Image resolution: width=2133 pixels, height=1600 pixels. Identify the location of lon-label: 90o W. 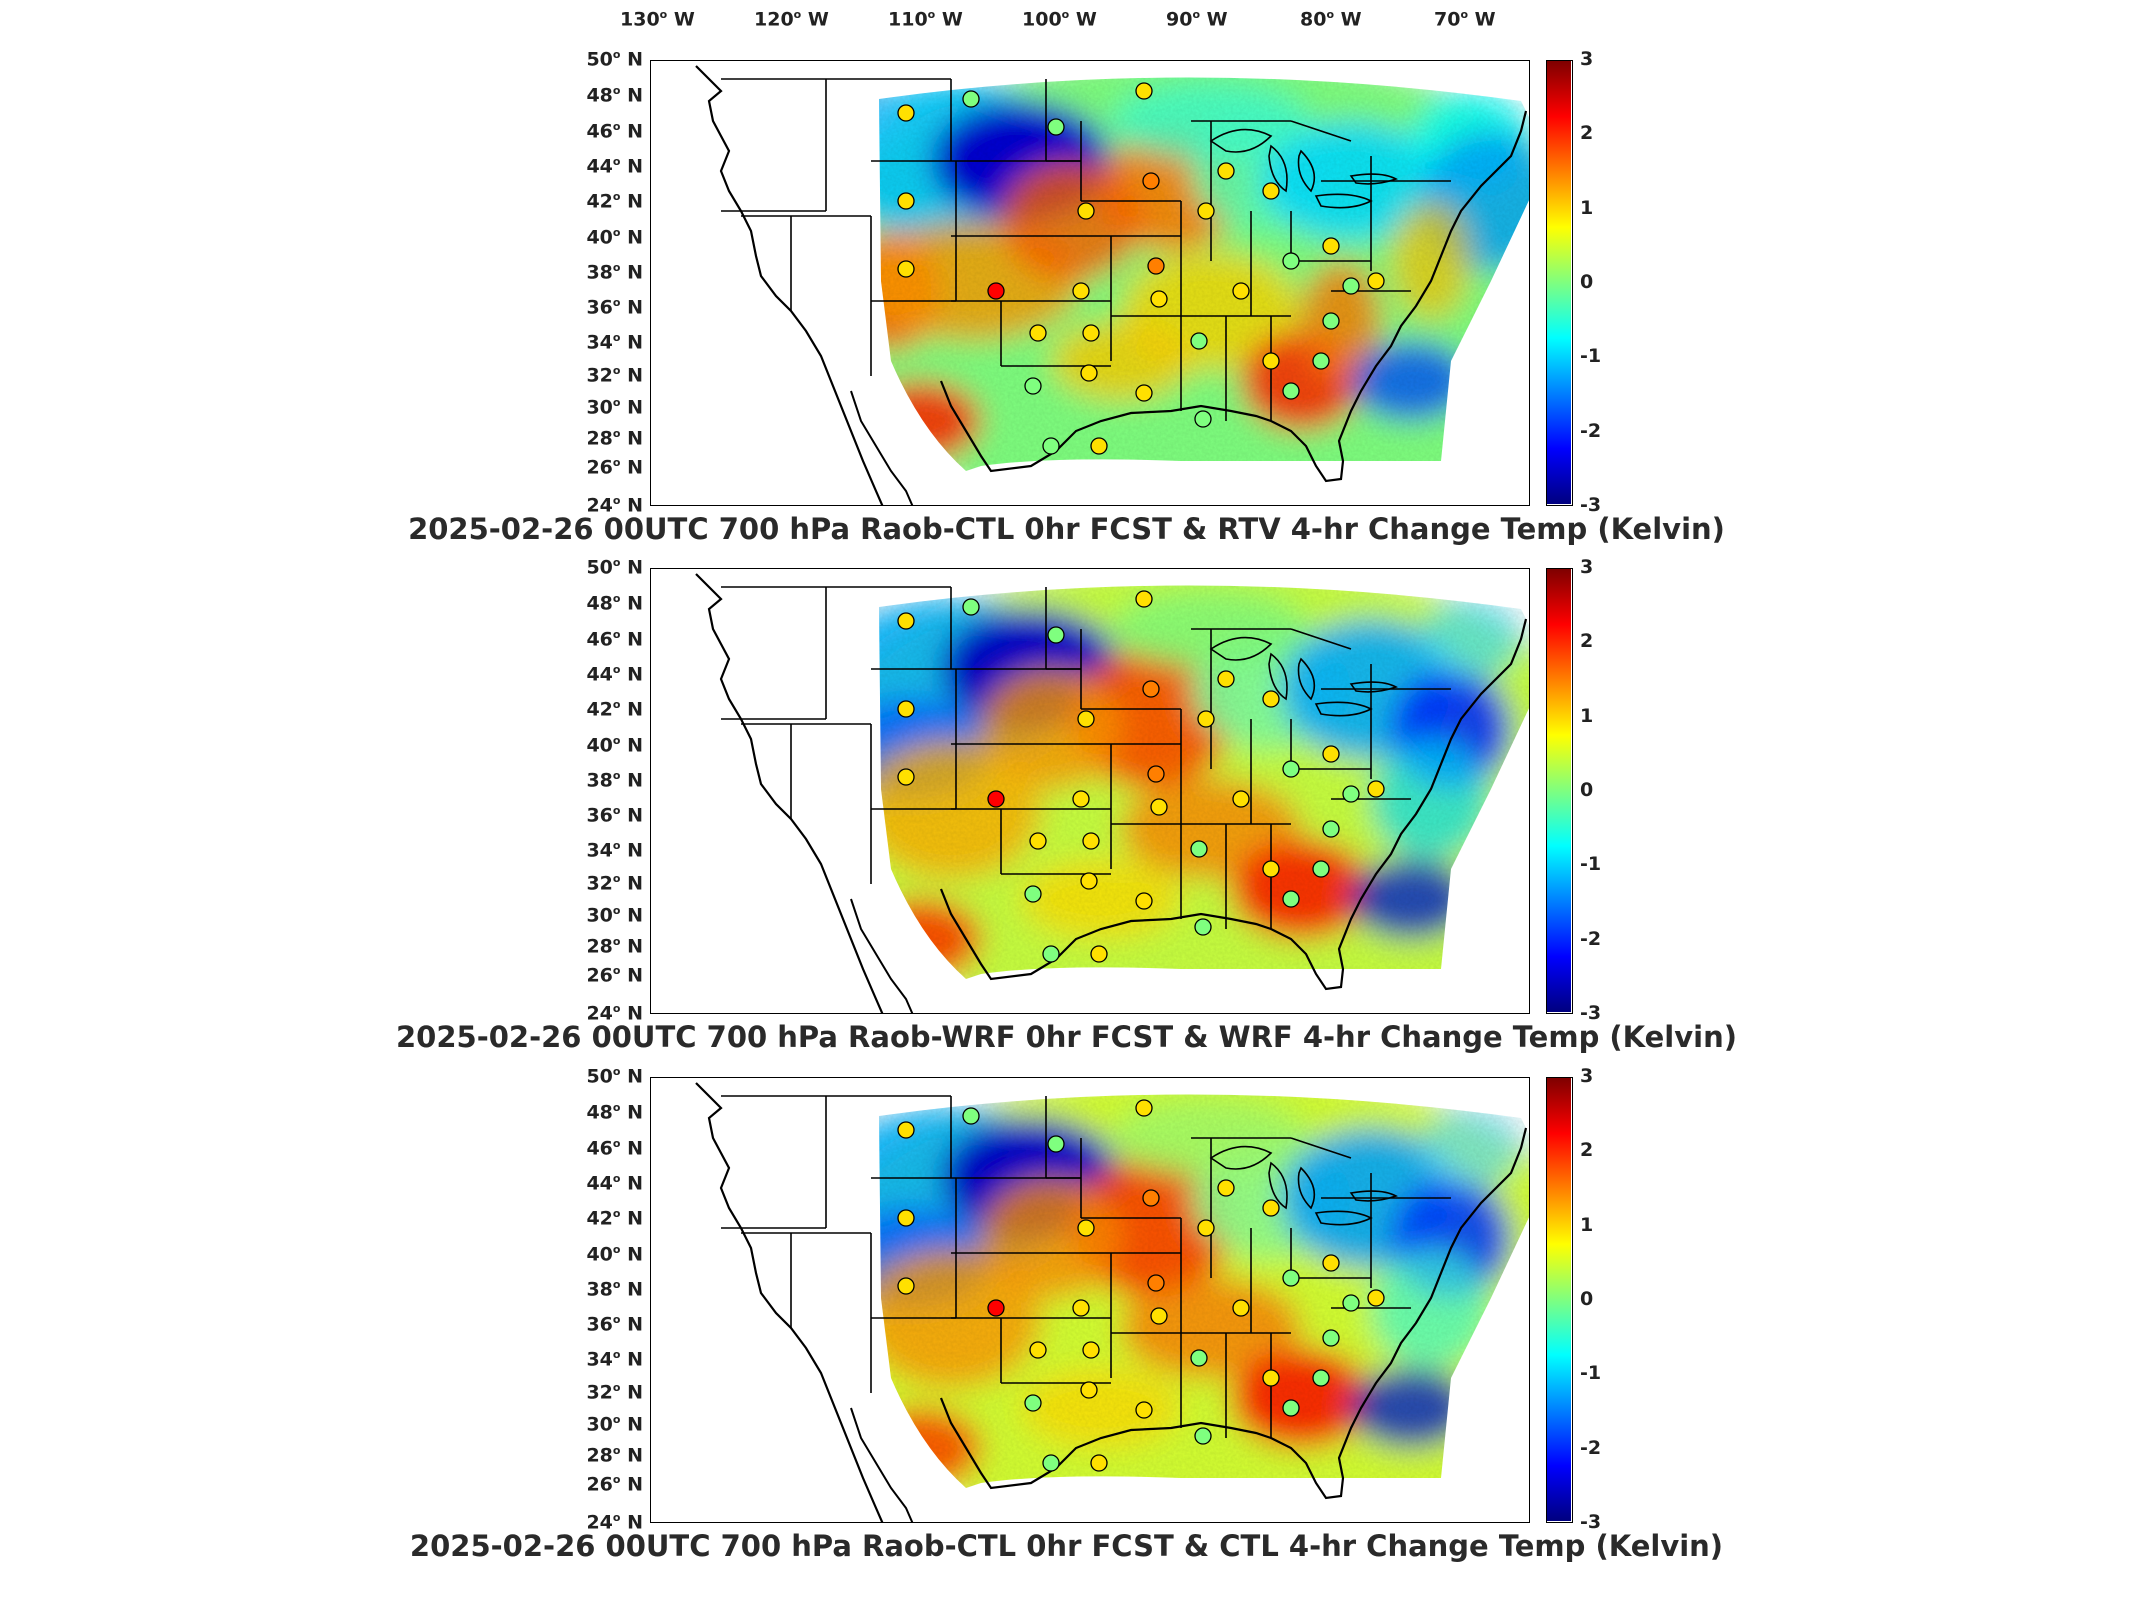
(1197, 19).